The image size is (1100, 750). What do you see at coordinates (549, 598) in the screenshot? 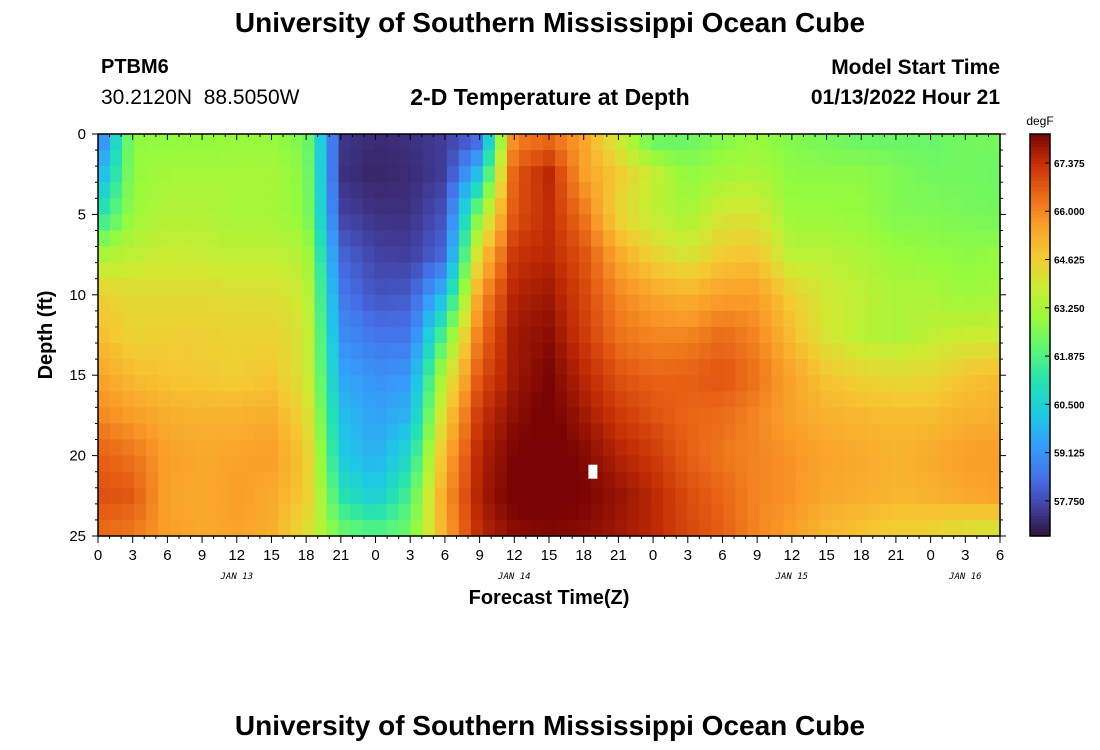
I see `x-axis-title: Forecast Time(Z)` at bounding box center [549, 598].